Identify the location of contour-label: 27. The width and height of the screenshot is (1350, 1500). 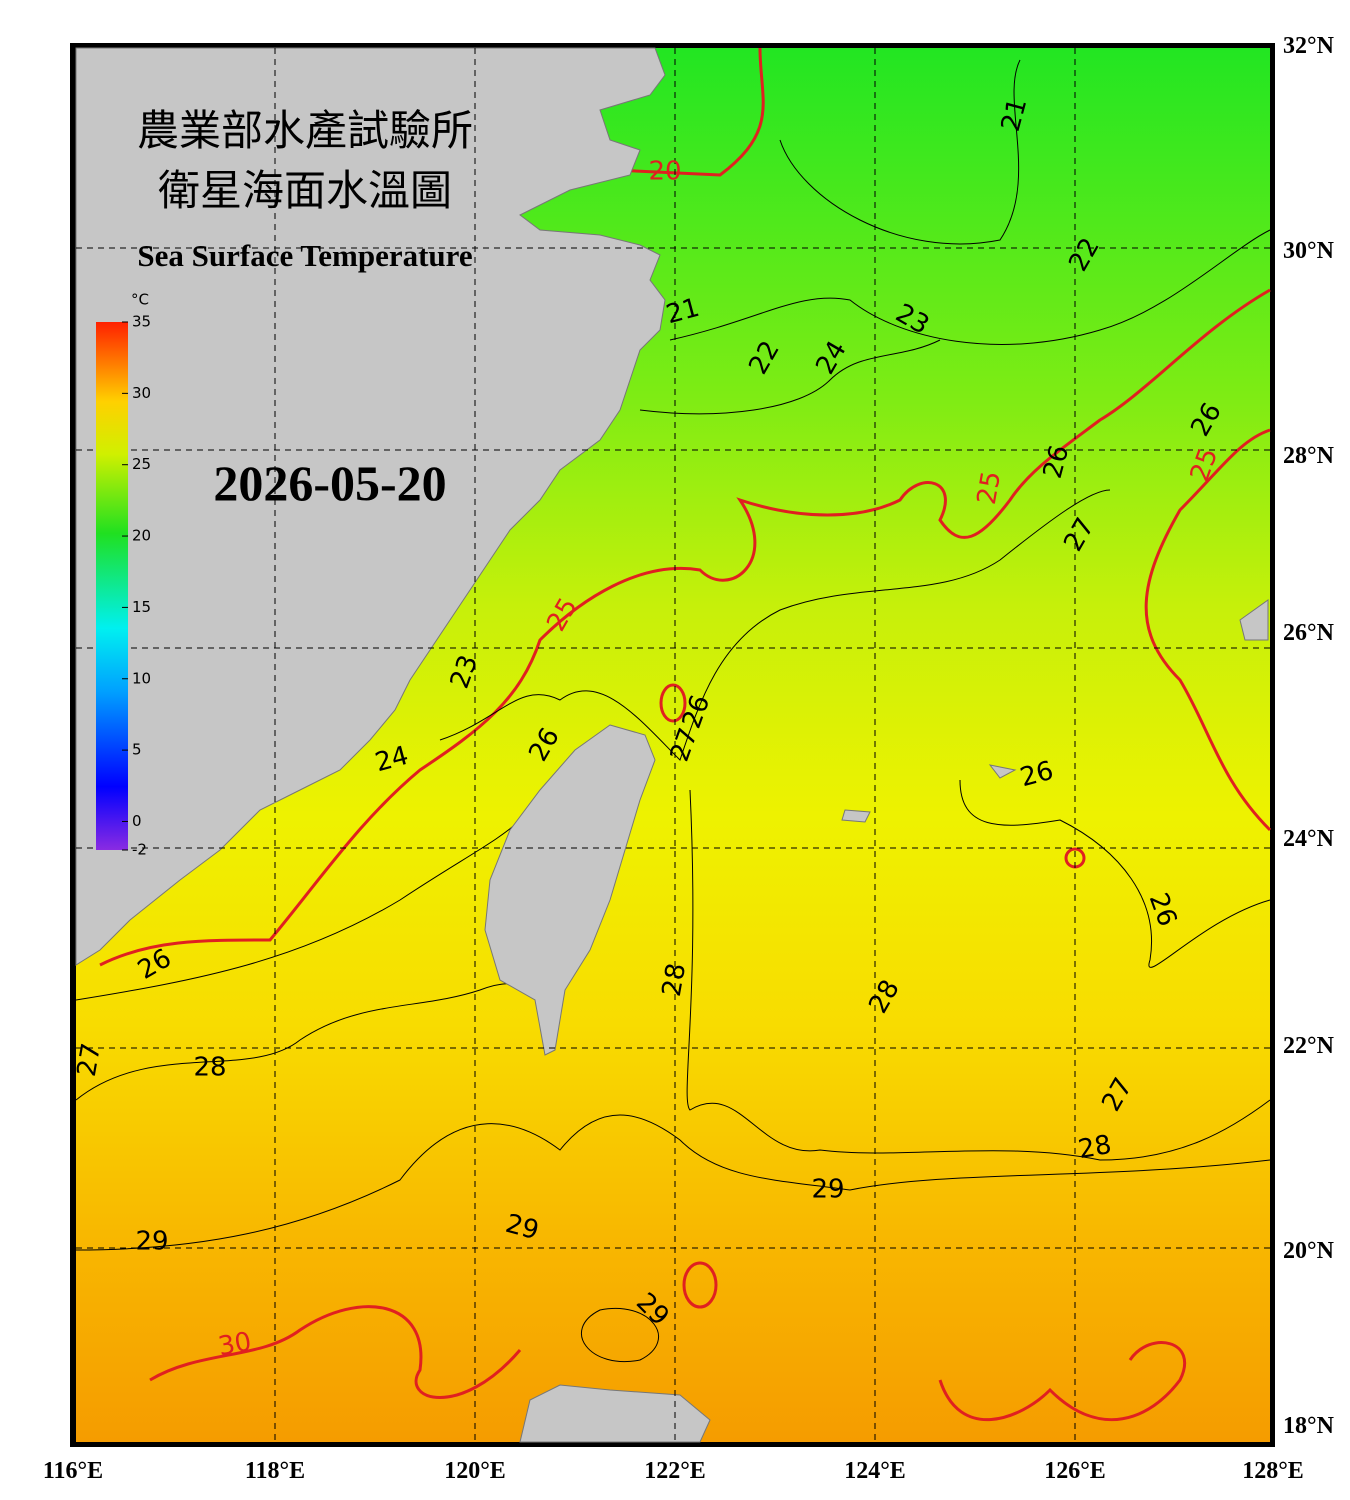
(89, 1060).